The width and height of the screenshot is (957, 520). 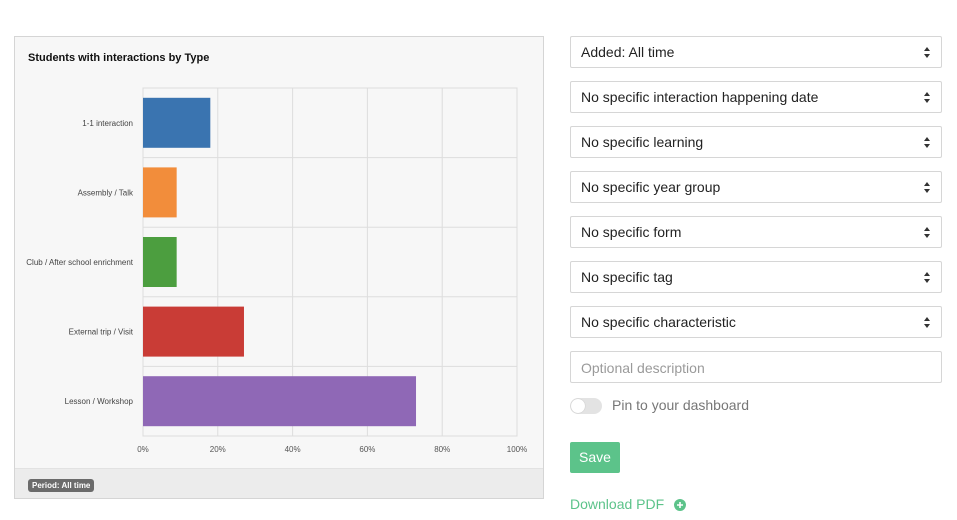 What do you see at coordinates (756, 52) in the screenshot?
I see `added-date-select: Added: All time` at bounding box center [756, 52].